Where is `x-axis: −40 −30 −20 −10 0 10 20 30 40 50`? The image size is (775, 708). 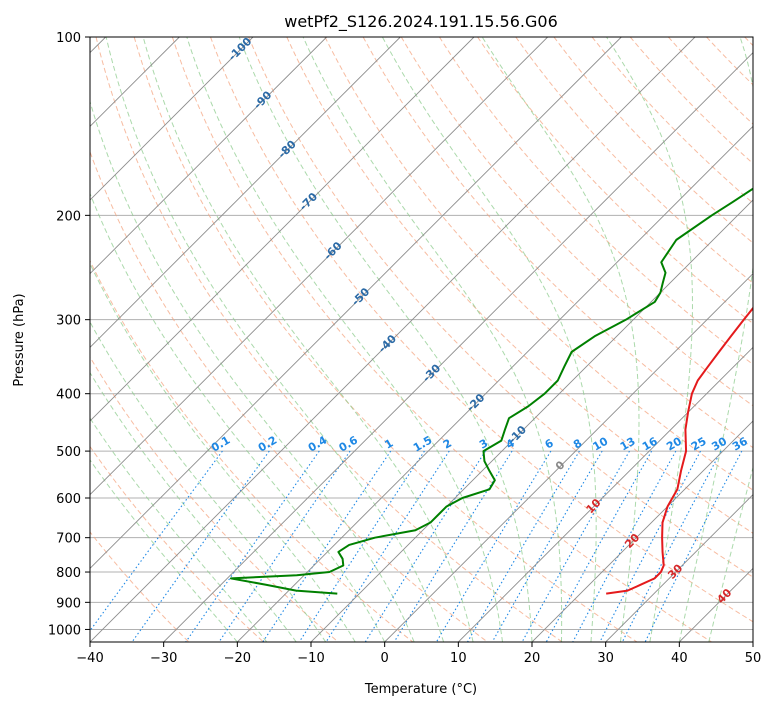
x-axis: −40 −30 −20 −10 0 10 20 30 40 50 is located at coordinates (418, 654).